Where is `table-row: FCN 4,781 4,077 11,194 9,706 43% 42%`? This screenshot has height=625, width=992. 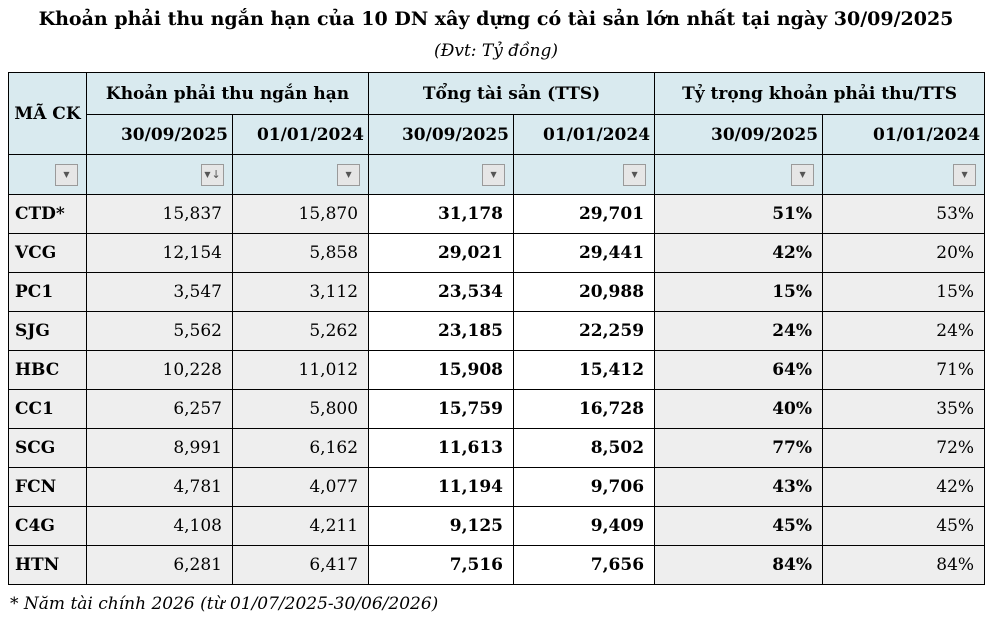 table-row: FCN 4,781 4,077 11,194 9,706 43% 42% is located at coordinates (497, 487).